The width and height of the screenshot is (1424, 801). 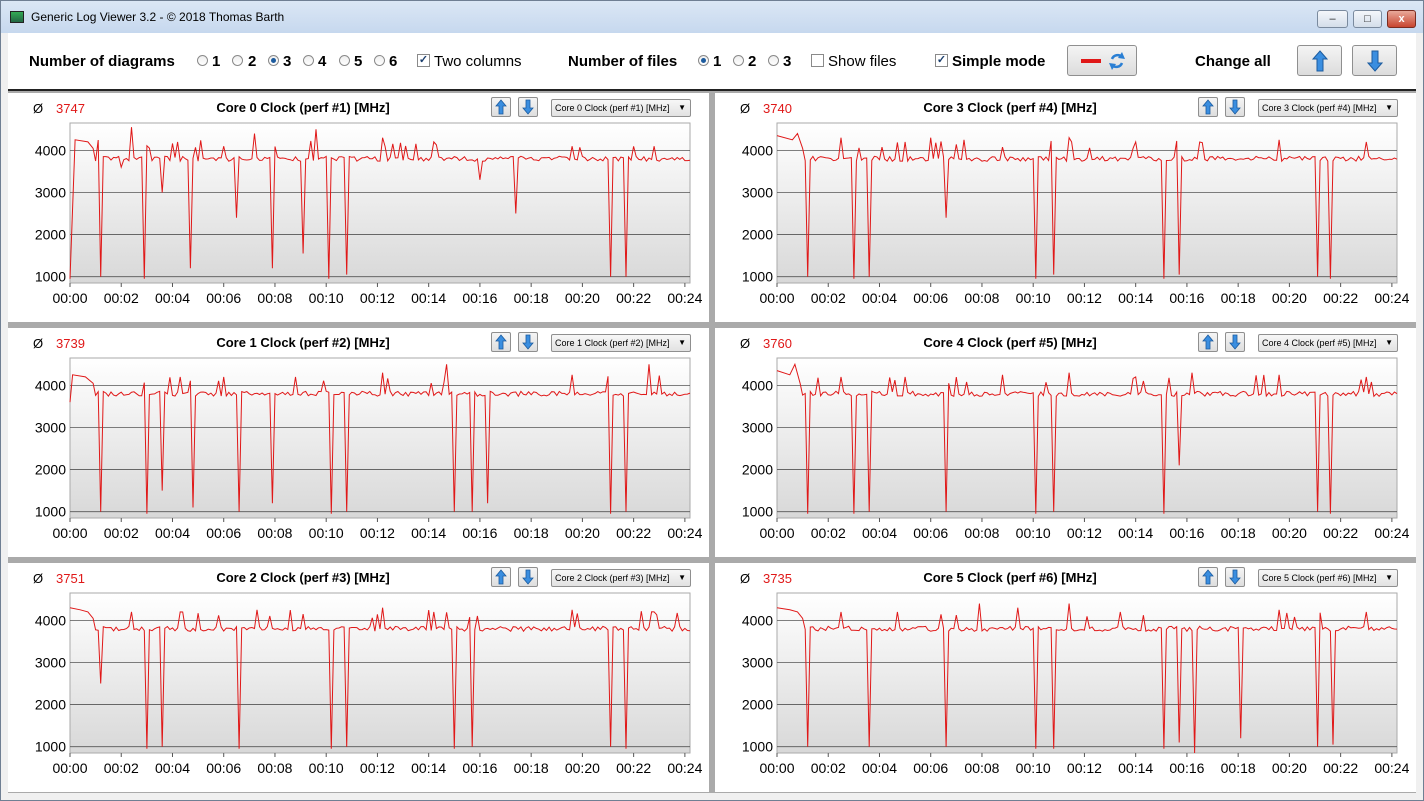 I want to click on close-button: x, so click(x=1401, y=19).